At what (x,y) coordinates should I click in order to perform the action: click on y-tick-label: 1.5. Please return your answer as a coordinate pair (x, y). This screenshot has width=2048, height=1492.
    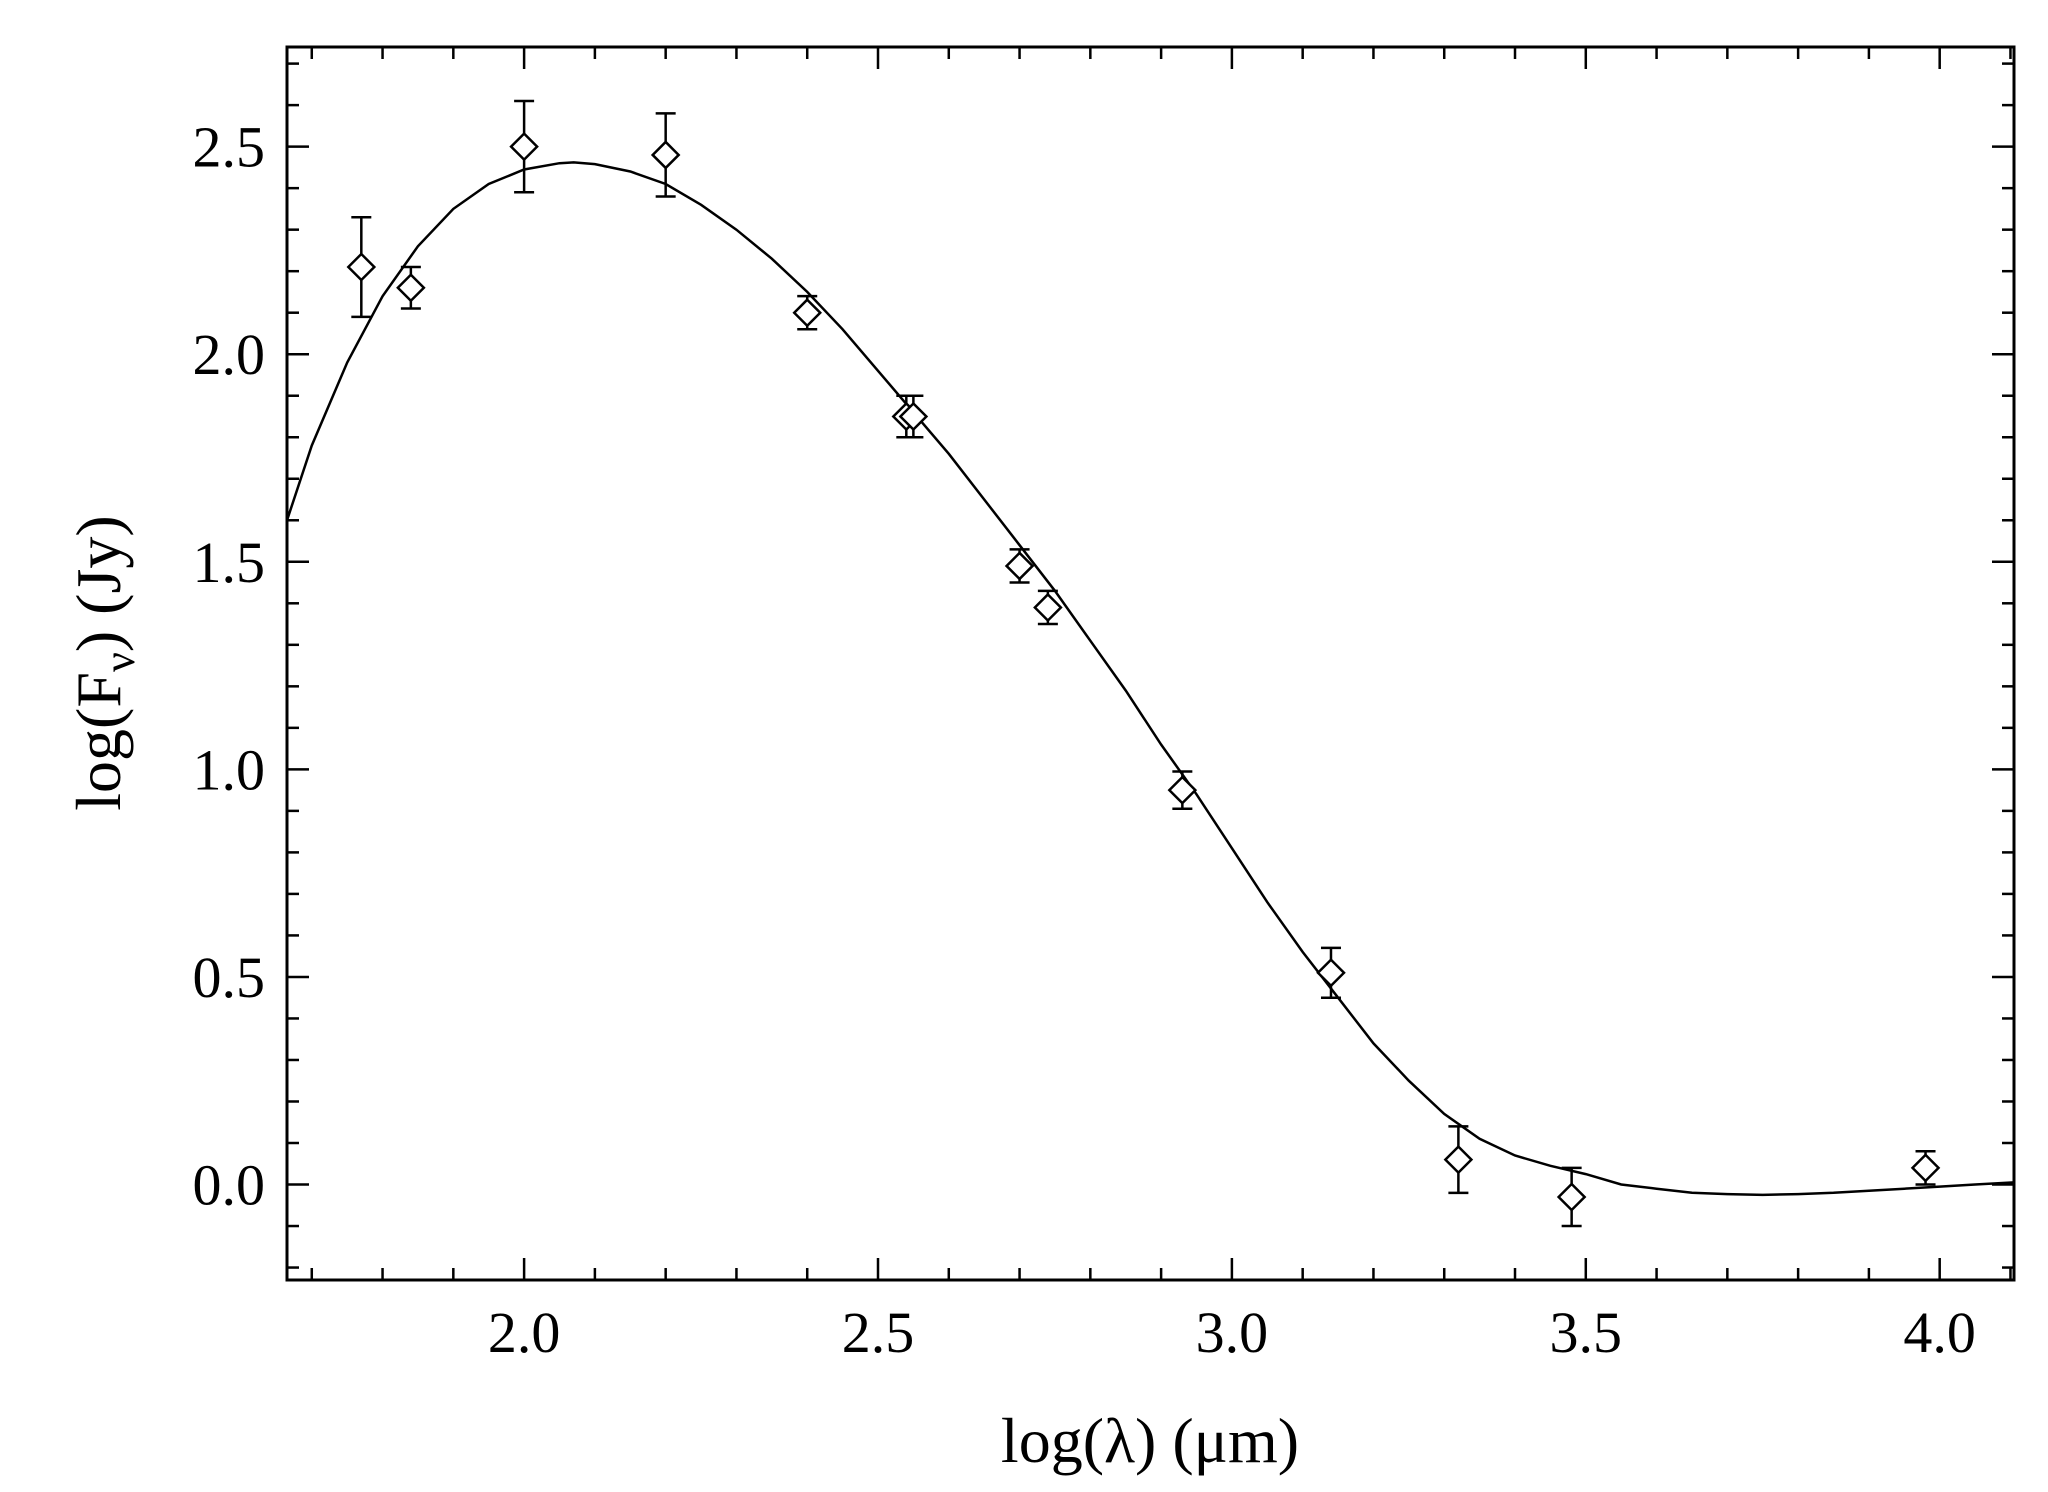
    Looking at the image, I should click on (229, 562).